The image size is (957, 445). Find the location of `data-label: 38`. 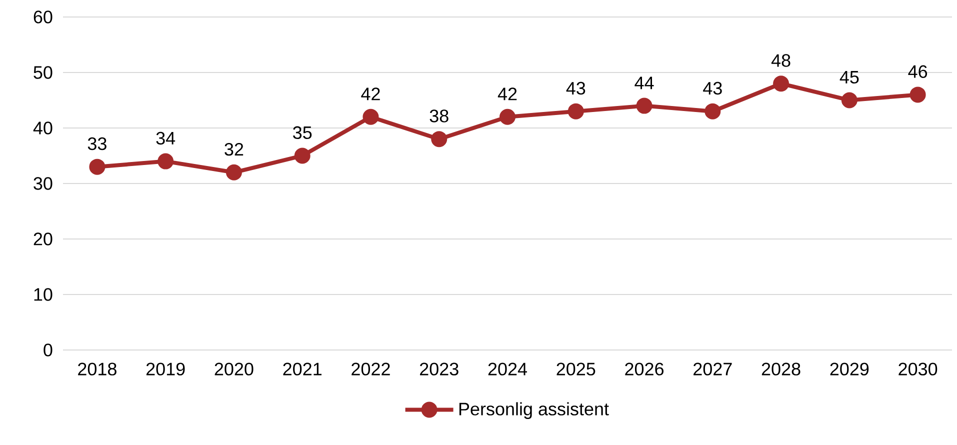

data-label: 38 is located at coordinates (439, 116).